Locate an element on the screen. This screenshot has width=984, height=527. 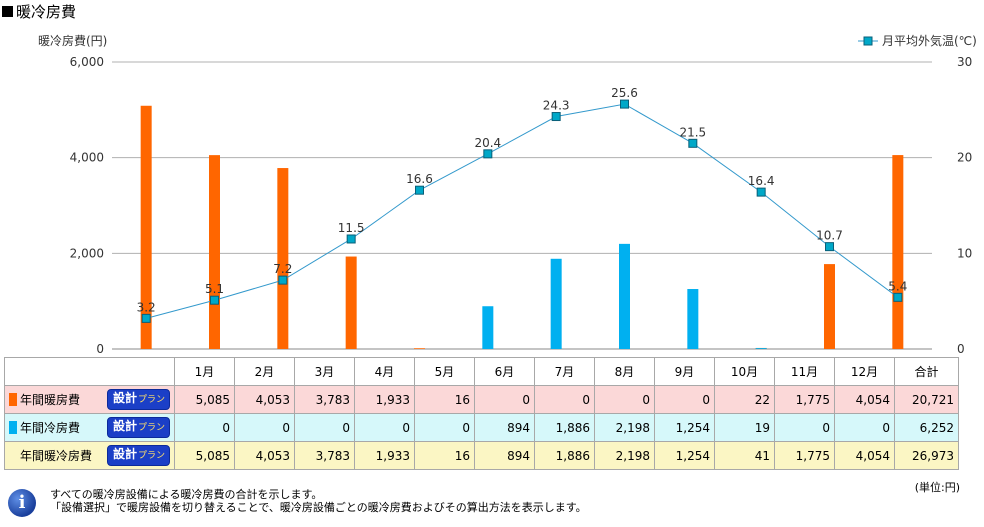
temperature-label: 24.3 is located at coordinates (556, 106).